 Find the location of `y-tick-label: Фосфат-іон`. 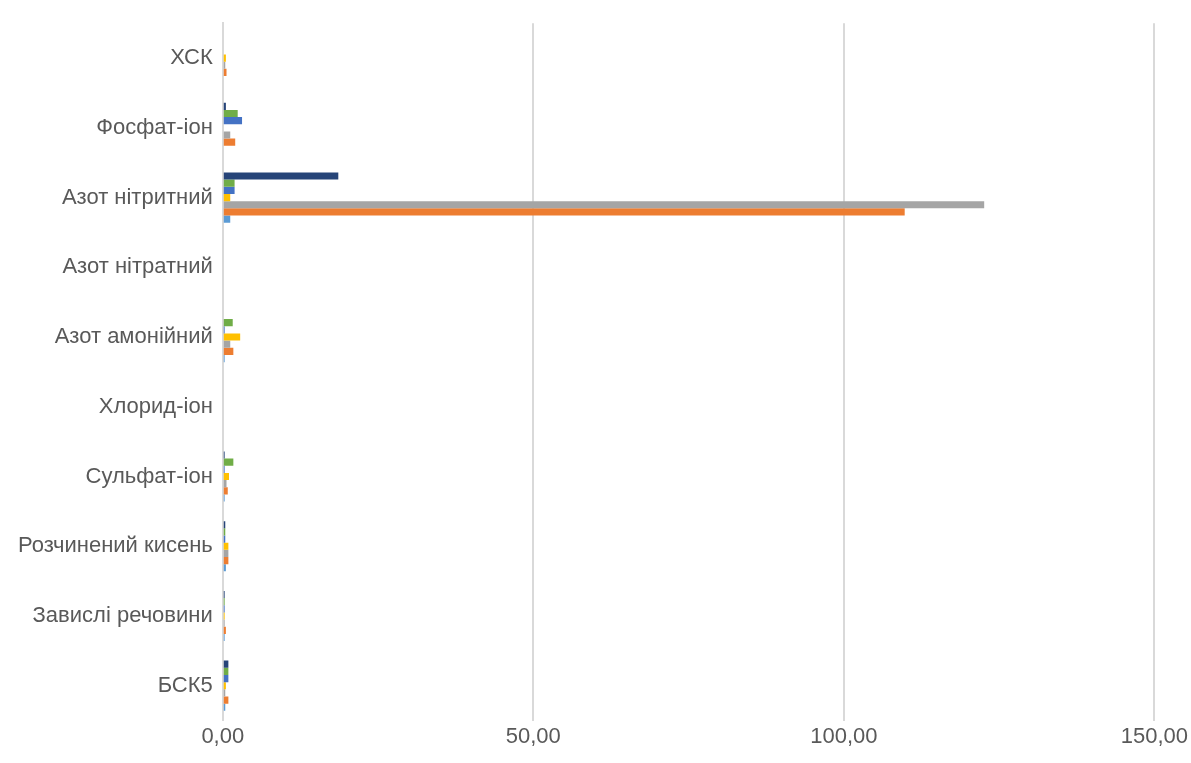

y-tick-label: Фосфат-іон is located at coordinates (154, 126).